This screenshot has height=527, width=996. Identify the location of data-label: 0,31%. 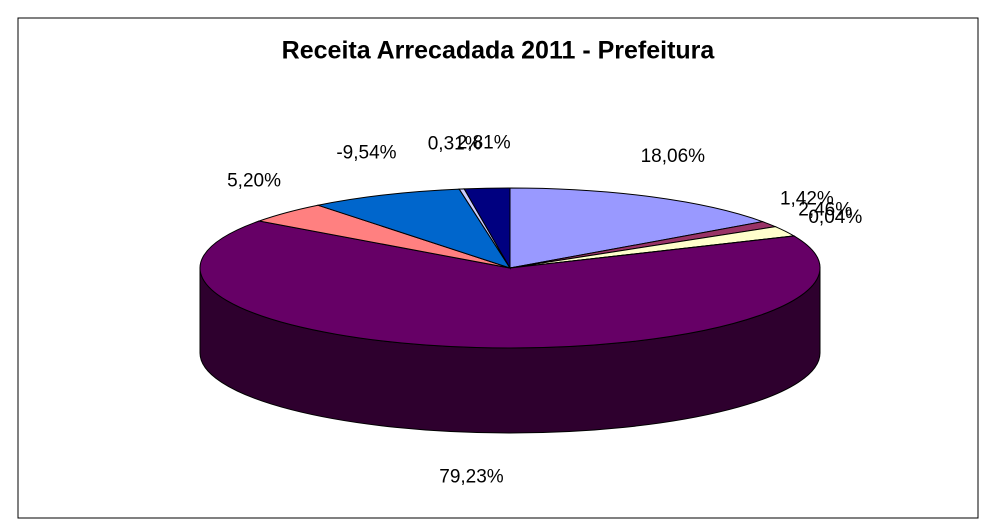
(455, 144).